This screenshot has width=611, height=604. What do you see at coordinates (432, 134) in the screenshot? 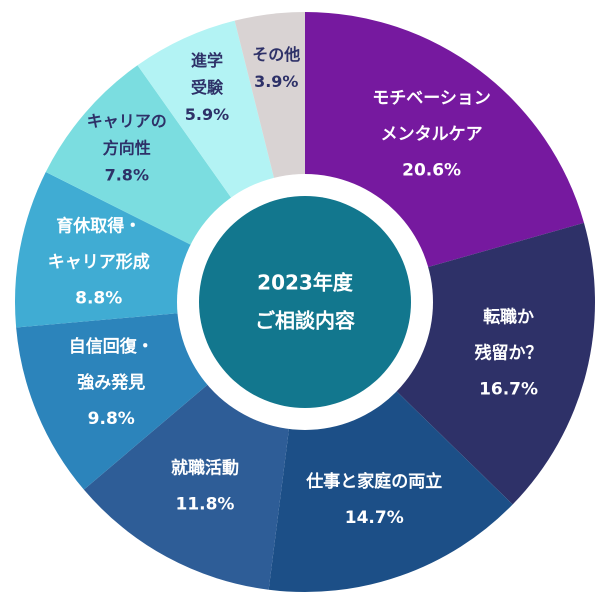
I see `category-label: メンタルケア` at bounding box center [432, 134].